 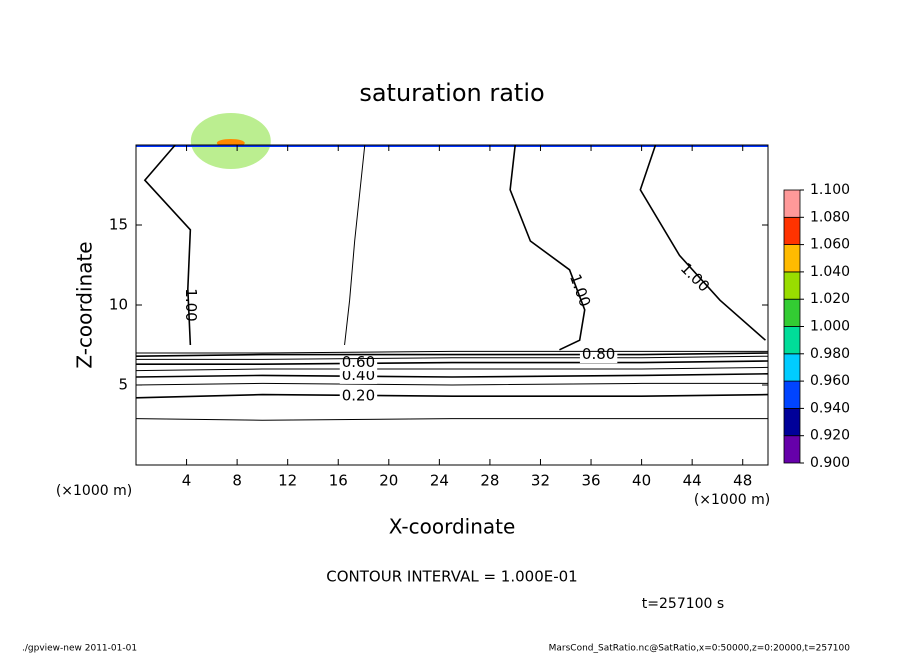 I want to click on colorbar-tick-label: 1.060, so click(x=830, y=245).